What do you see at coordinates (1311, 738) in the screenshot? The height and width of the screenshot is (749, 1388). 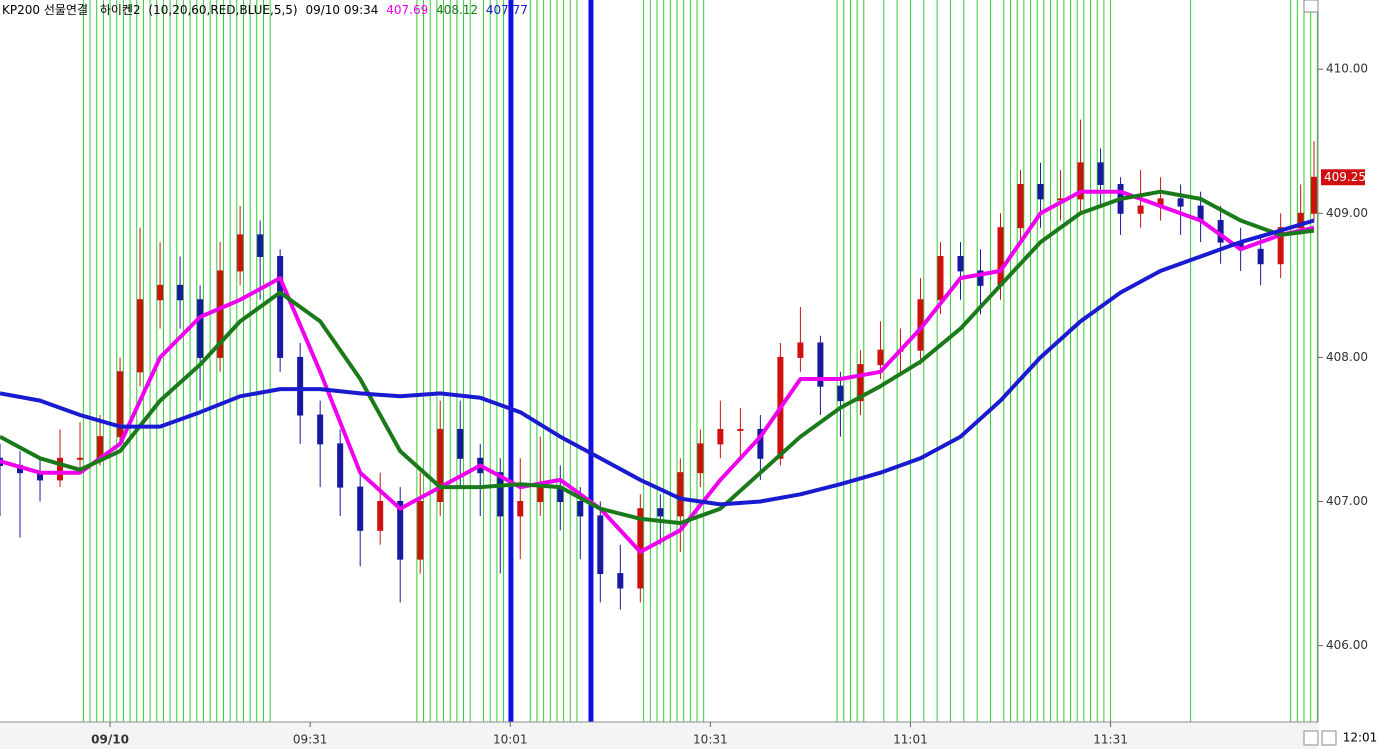 I see `zoom-button` at bounding box center [1311, 738].